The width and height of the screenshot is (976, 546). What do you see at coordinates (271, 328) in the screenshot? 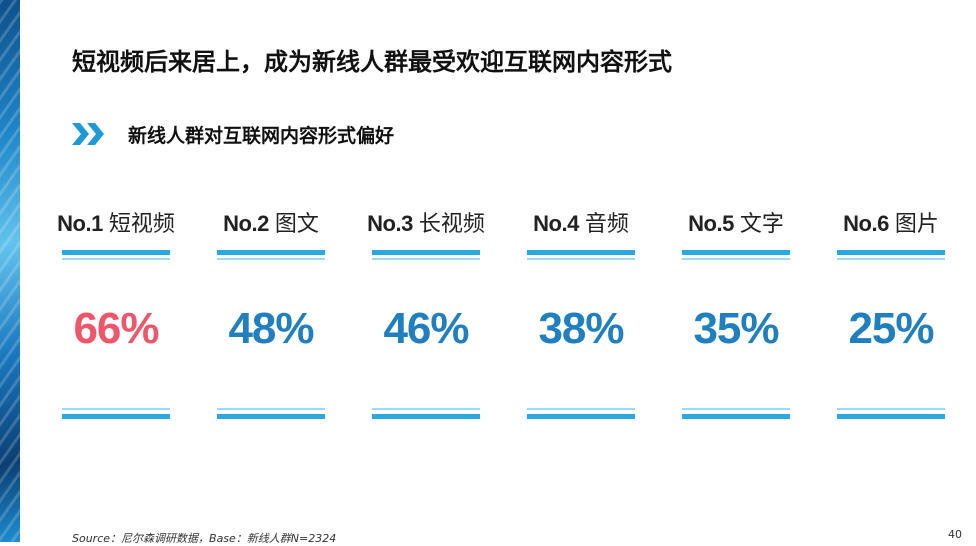
I see `percentage-value: 48%` at bounding box center [271, 328].